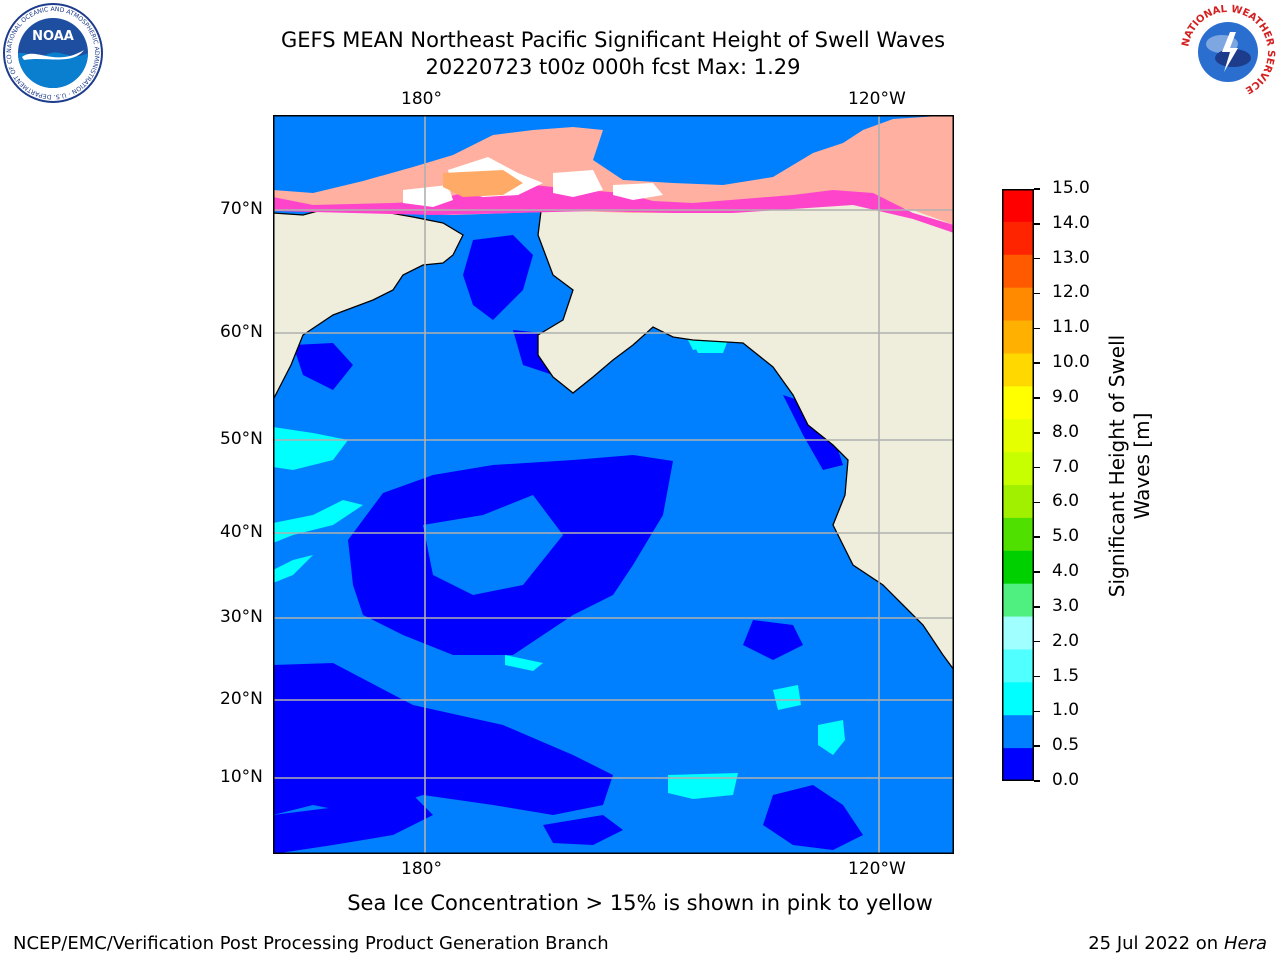  Describe the element at coordinates (1117, 466) in the screenshot. I see `colorbar-title-line1: Significant Height of Swell` at that location.